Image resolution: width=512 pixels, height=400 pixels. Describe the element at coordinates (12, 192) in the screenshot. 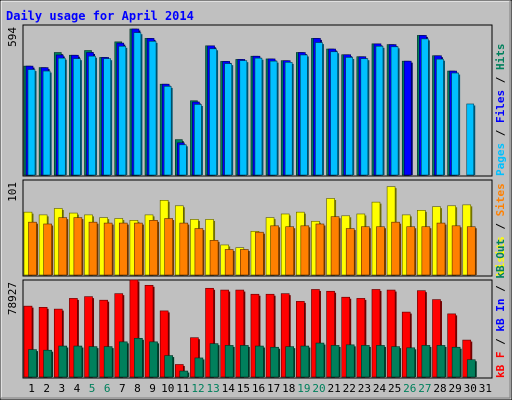

I see `ymax-label-visits-sites: 101` at that location.